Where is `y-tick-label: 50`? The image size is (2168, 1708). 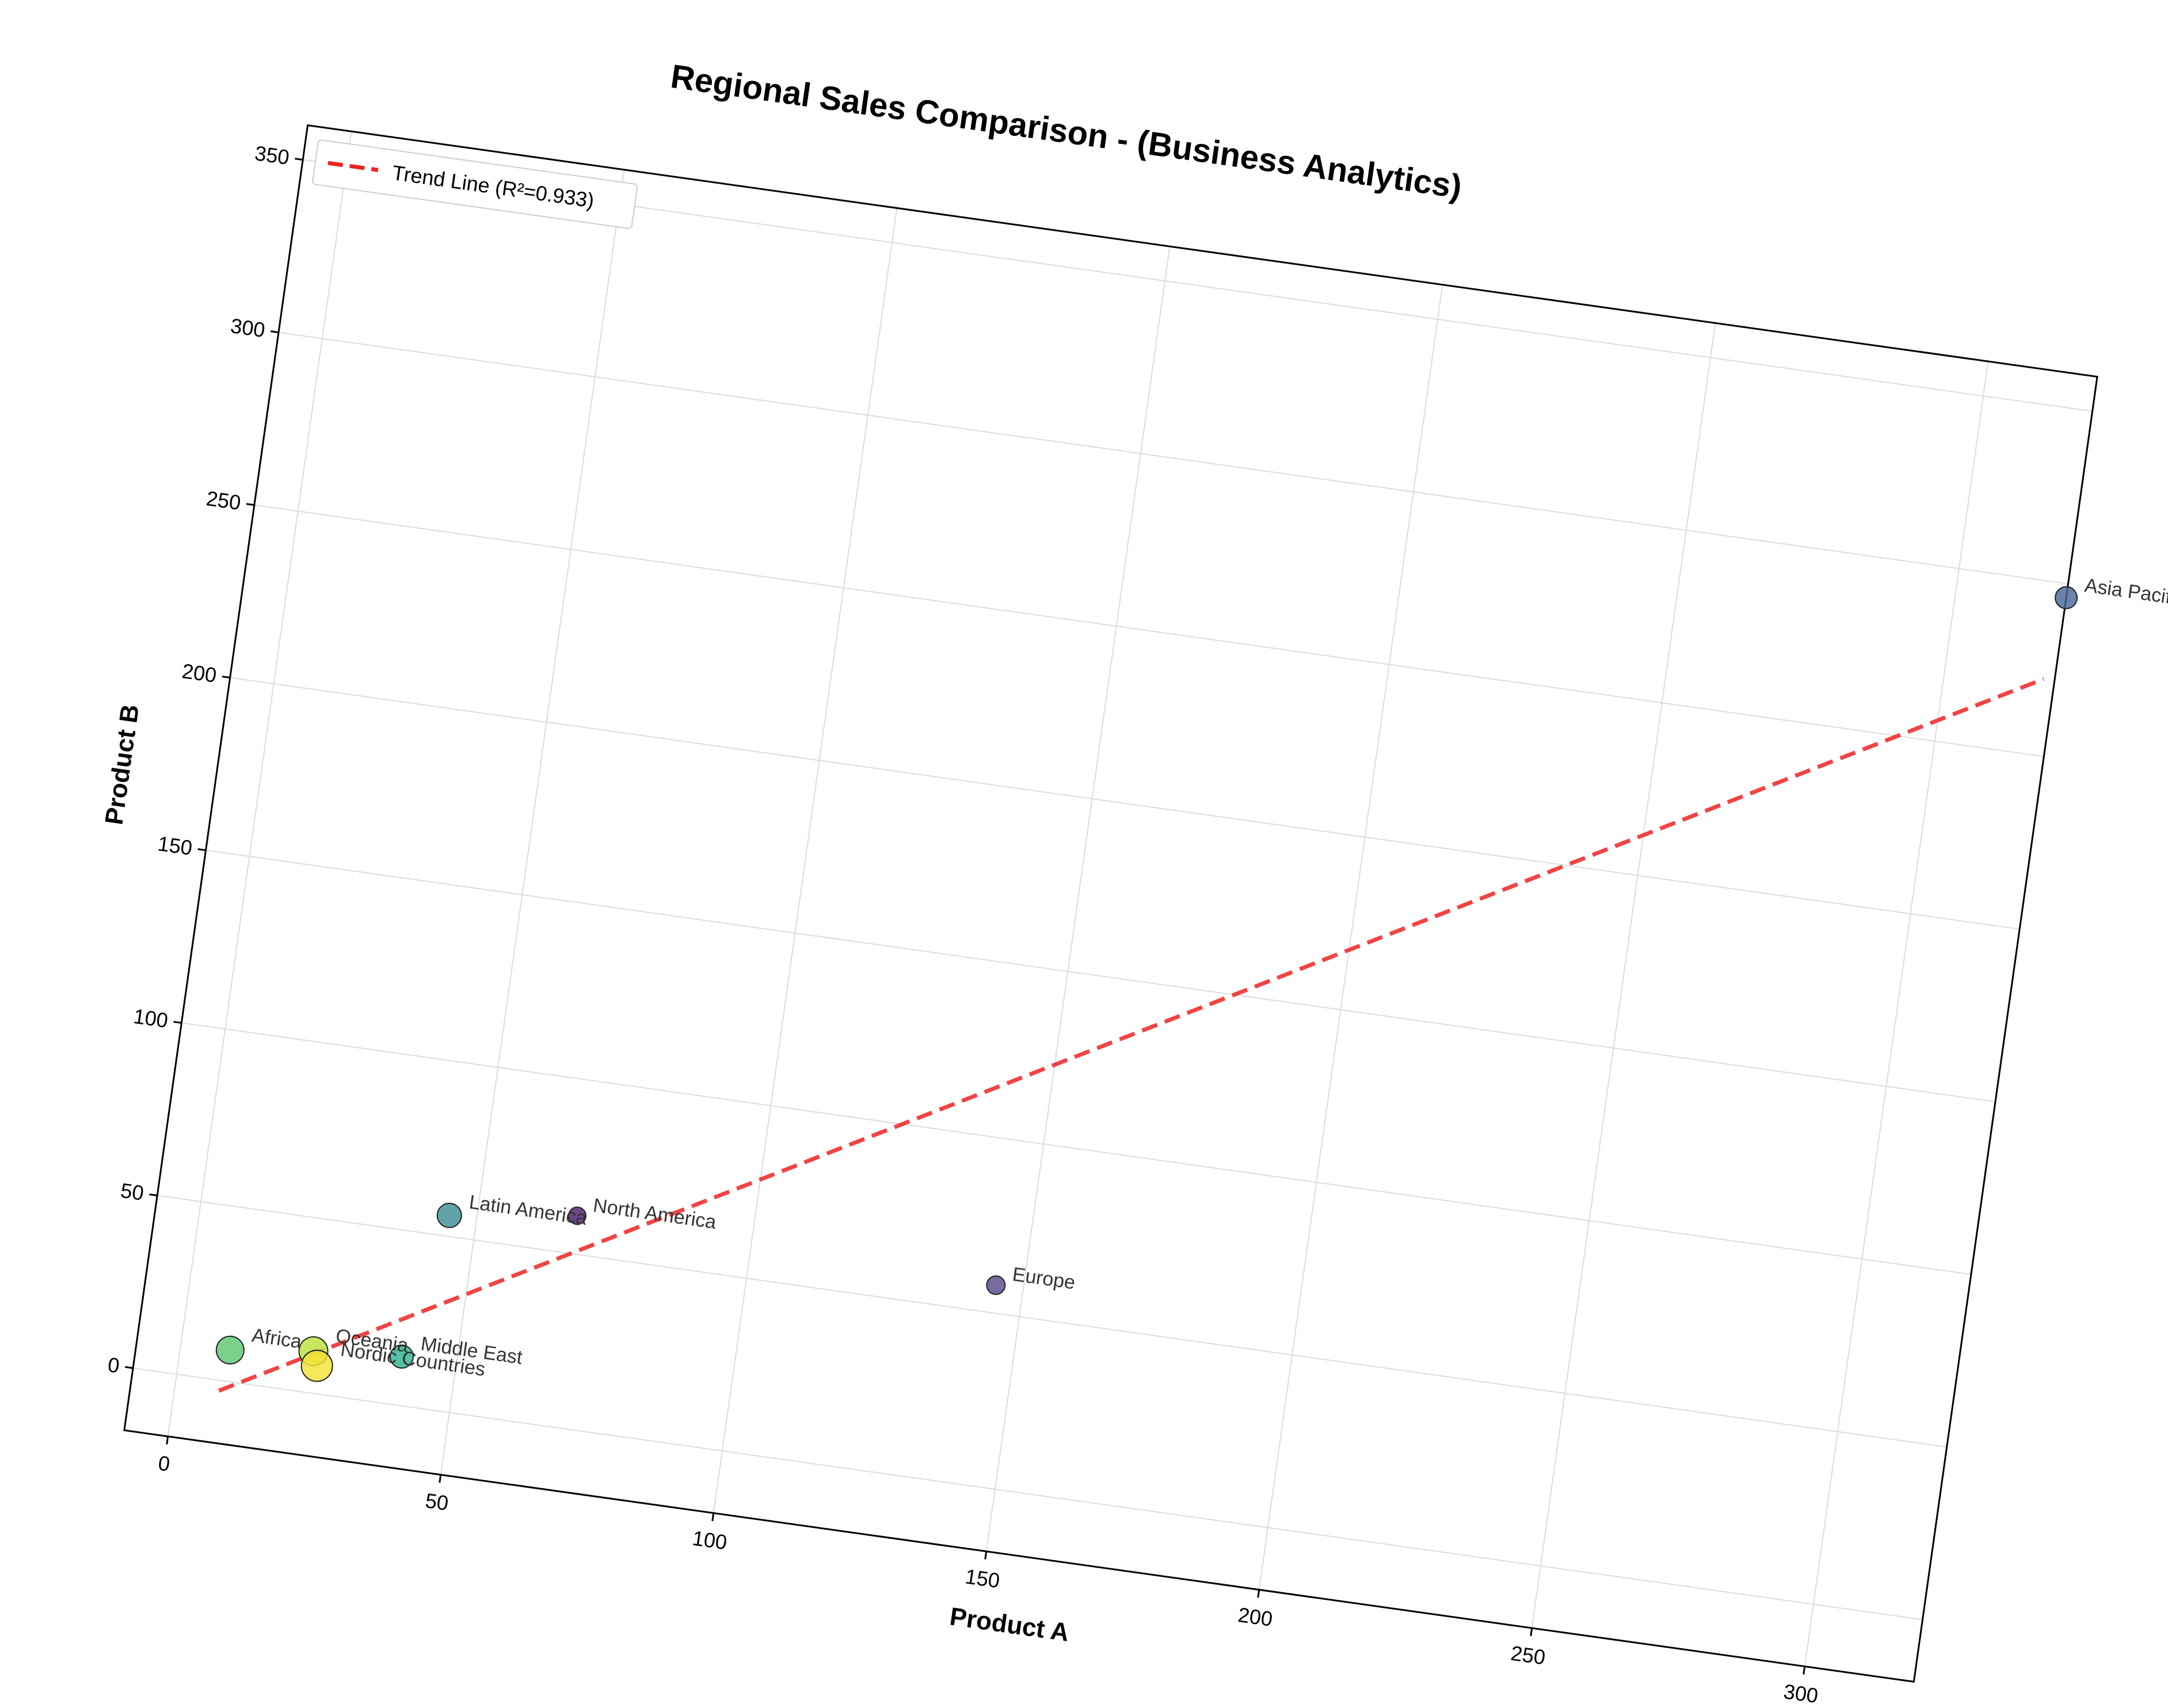 y-tick-label: 50 is located at coordinates (132, 1192).